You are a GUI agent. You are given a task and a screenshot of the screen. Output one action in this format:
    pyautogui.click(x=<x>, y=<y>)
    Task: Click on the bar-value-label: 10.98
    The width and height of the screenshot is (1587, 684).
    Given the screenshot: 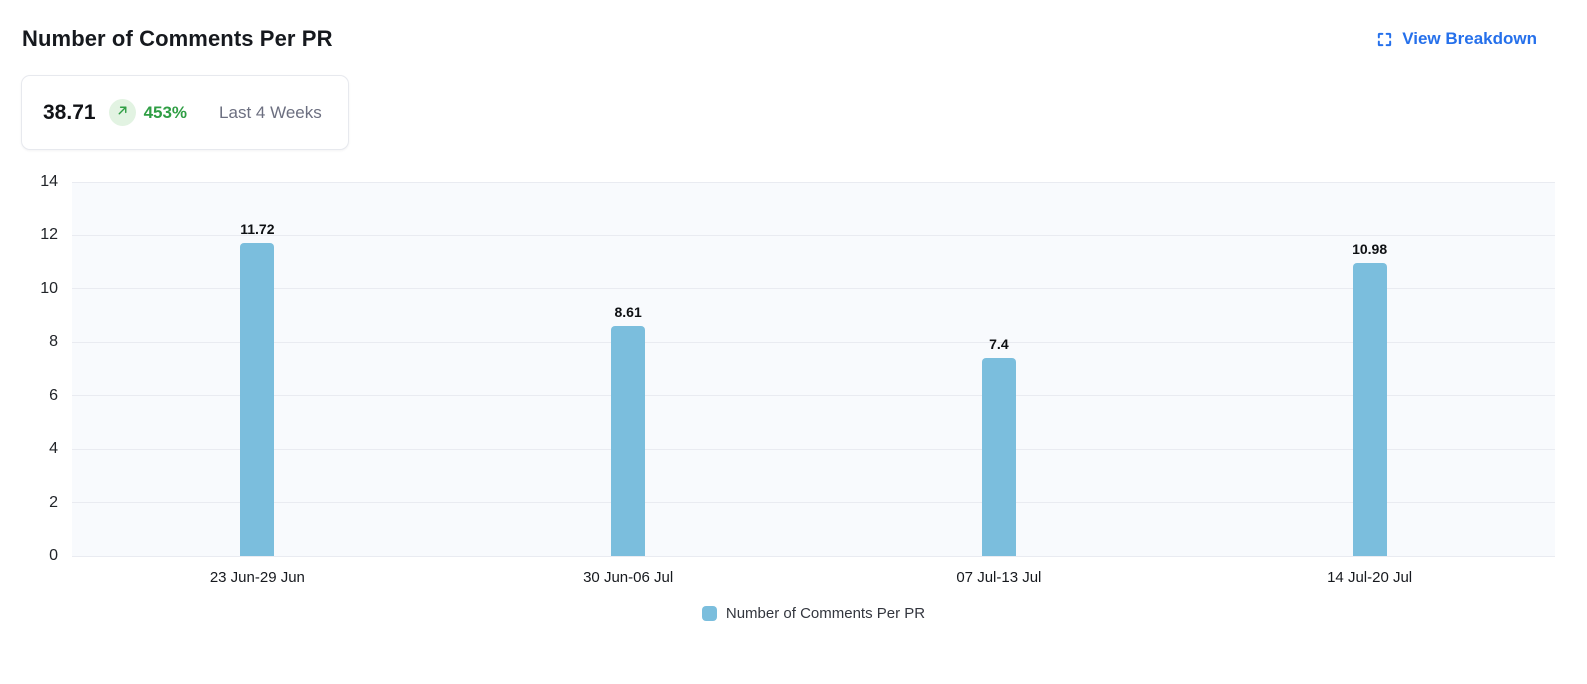 What is the action you would take?
    pyautogui.click(x=1370, y=248)
    